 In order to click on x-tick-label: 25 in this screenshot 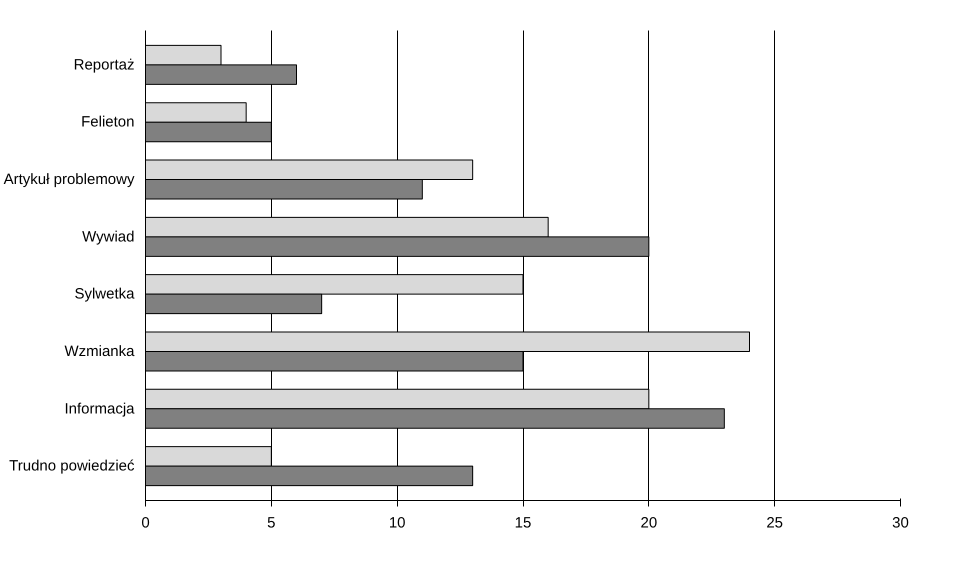, I will do `click(775, 523)`.